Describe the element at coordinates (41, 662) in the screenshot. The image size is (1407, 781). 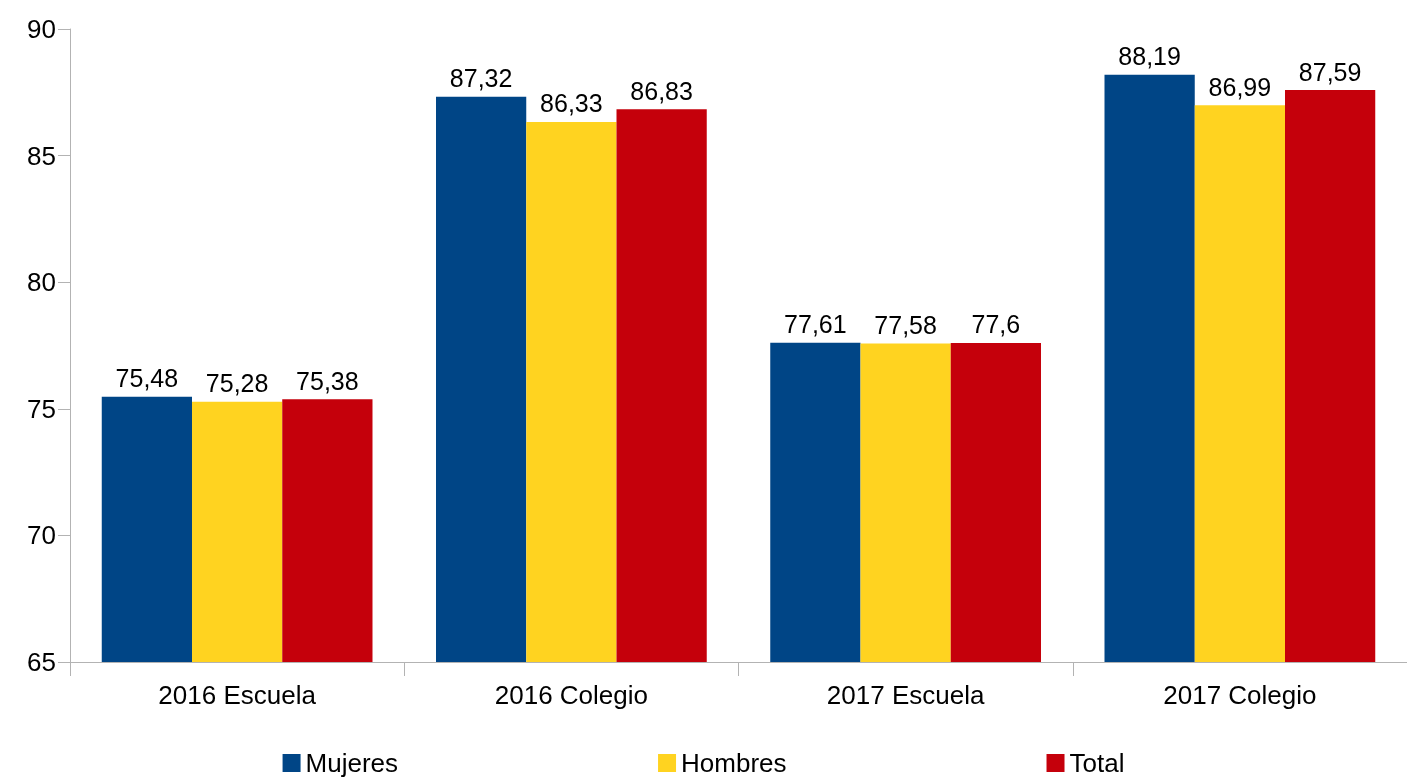
I see `y-tick-label: 65` at that location.